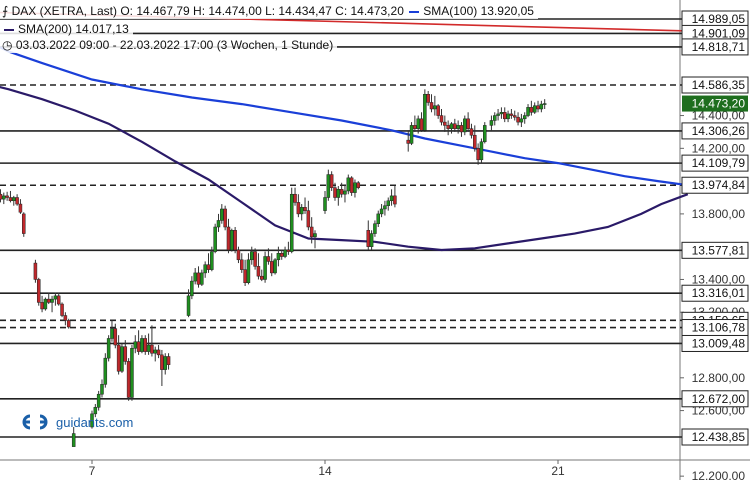 This screenshot has height=480, width=750. Describe the element at coordinates (719, 116) in the screenshot. I see `y-tick-label: 14.400,00` at that location.